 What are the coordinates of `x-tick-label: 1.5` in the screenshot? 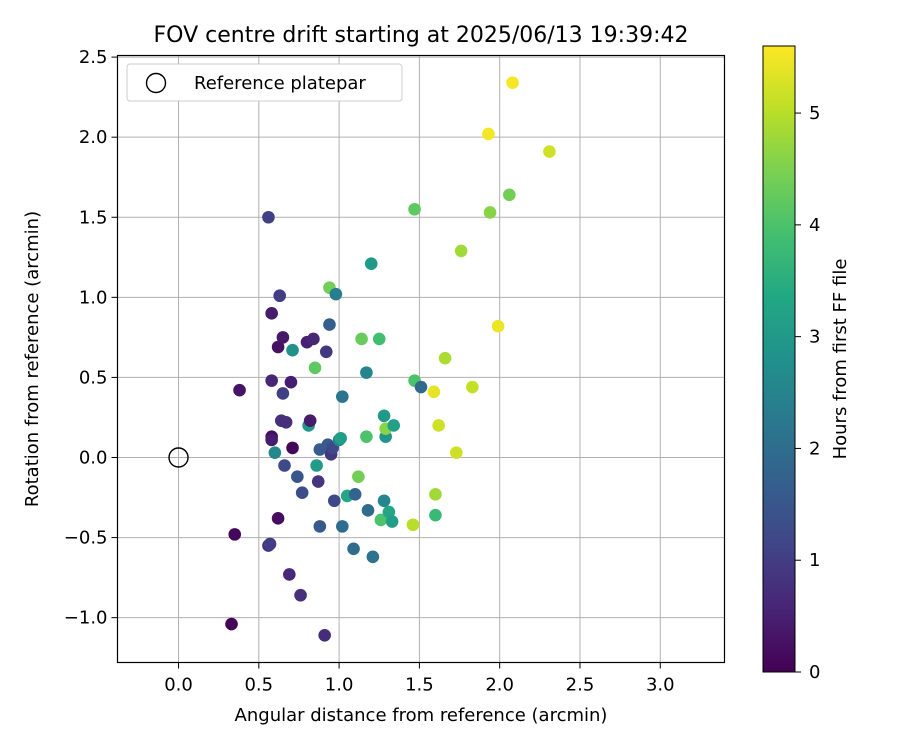 It's located at (419, 685).